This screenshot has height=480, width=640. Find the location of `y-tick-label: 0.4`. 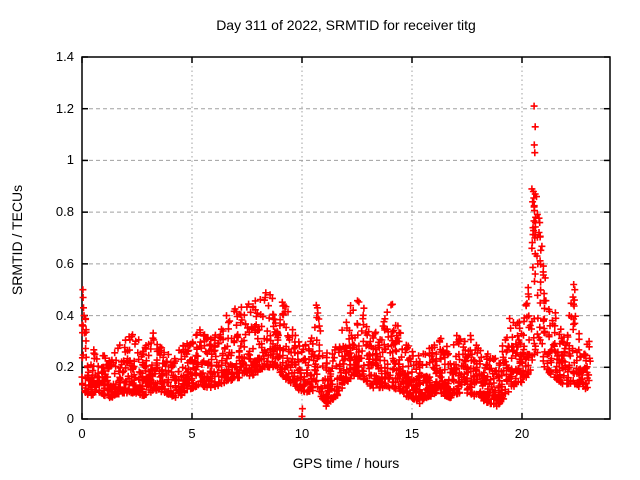

y-tick-label: 0.4 is located at coordinates (64, 315).